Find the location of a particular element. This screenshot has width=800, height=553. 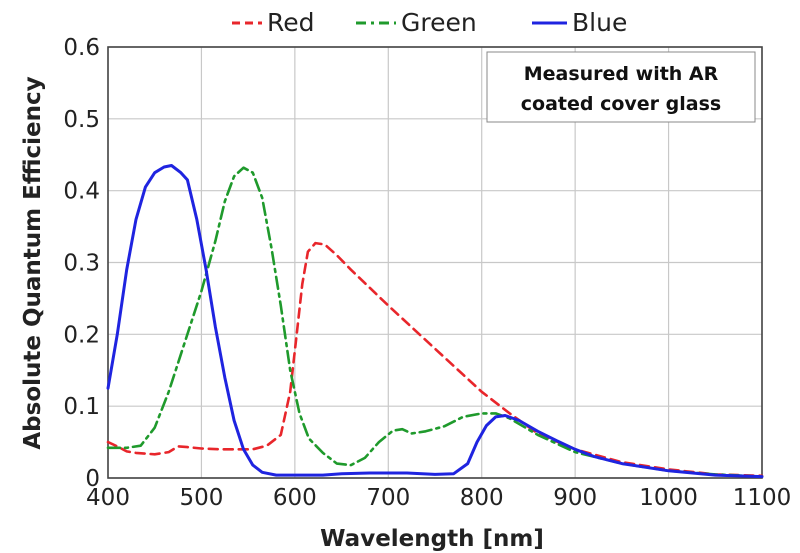

legend-label-blue: Blue is located at coordinates (599, 22).